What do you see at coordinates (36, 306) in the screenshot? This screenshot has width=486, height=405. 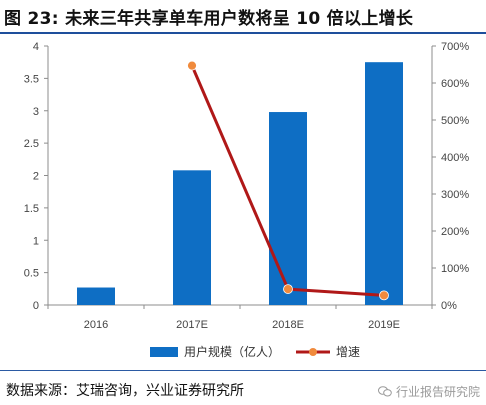 I see `left-tick-label: 0` at bounding box center [36, 306].